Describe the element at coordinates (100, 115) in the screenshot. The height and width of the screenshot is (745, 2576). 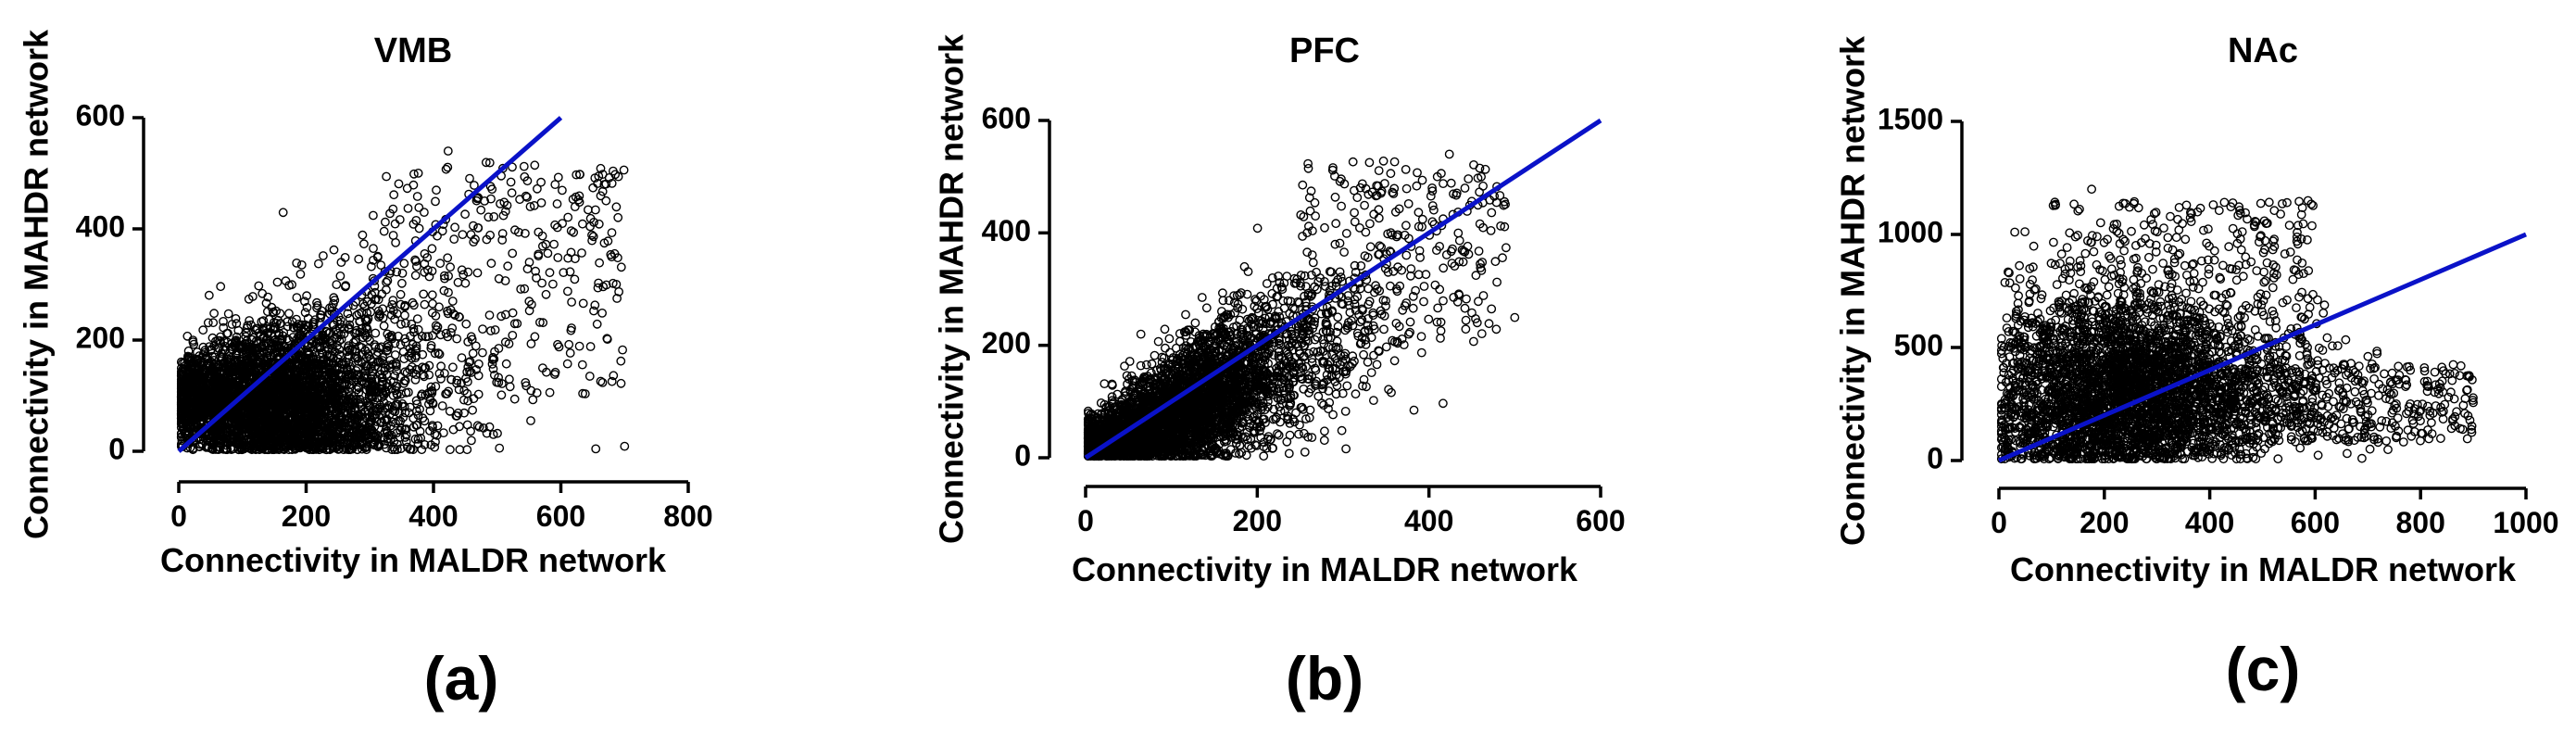
I see `y-tick-label: 600` at that location.